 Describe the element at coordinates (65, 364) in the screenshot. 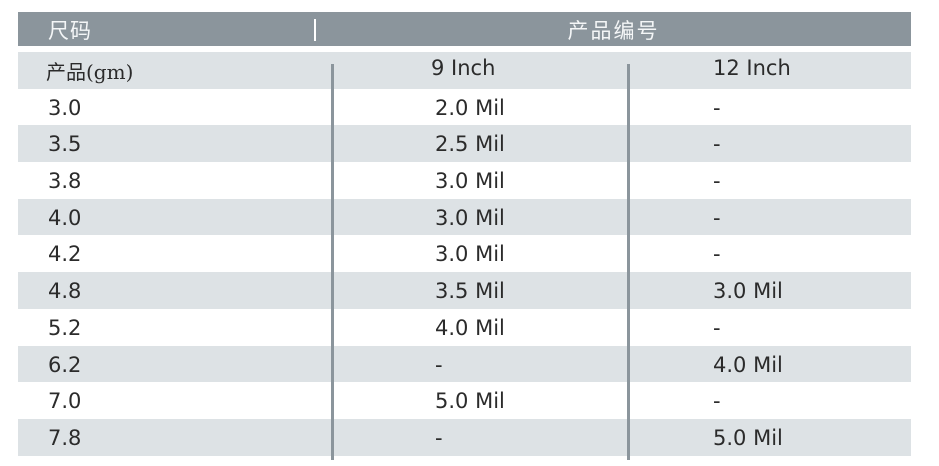

I see `size-cell: 6.2` at that location.